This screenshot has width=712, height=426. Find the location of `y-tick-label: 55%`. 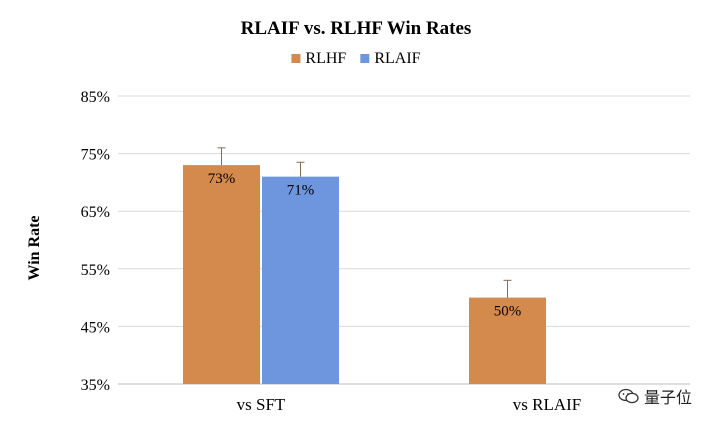

y-tick-label: 55% is located at coordinates (95, 270).